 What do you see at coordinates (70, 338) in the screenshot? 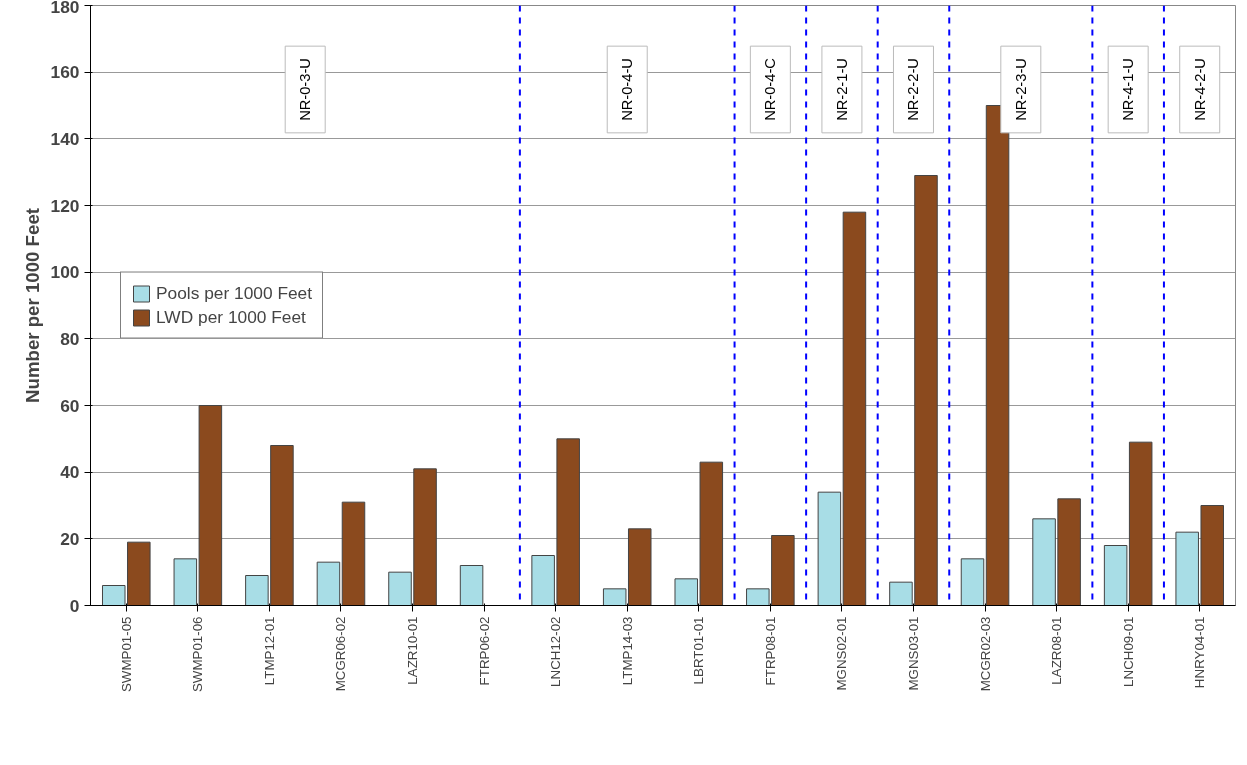
I see `y-tick-label: 80` at bounding box center [70, 338].